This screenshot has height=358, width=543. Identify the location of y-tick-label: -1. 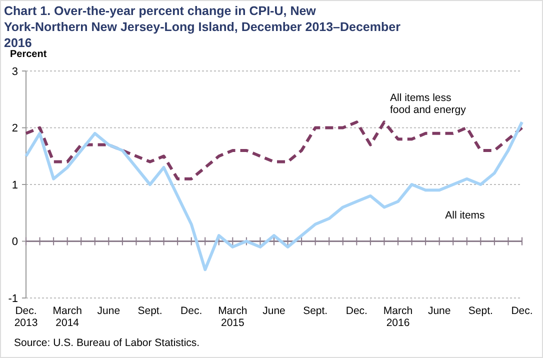
(13, 298).